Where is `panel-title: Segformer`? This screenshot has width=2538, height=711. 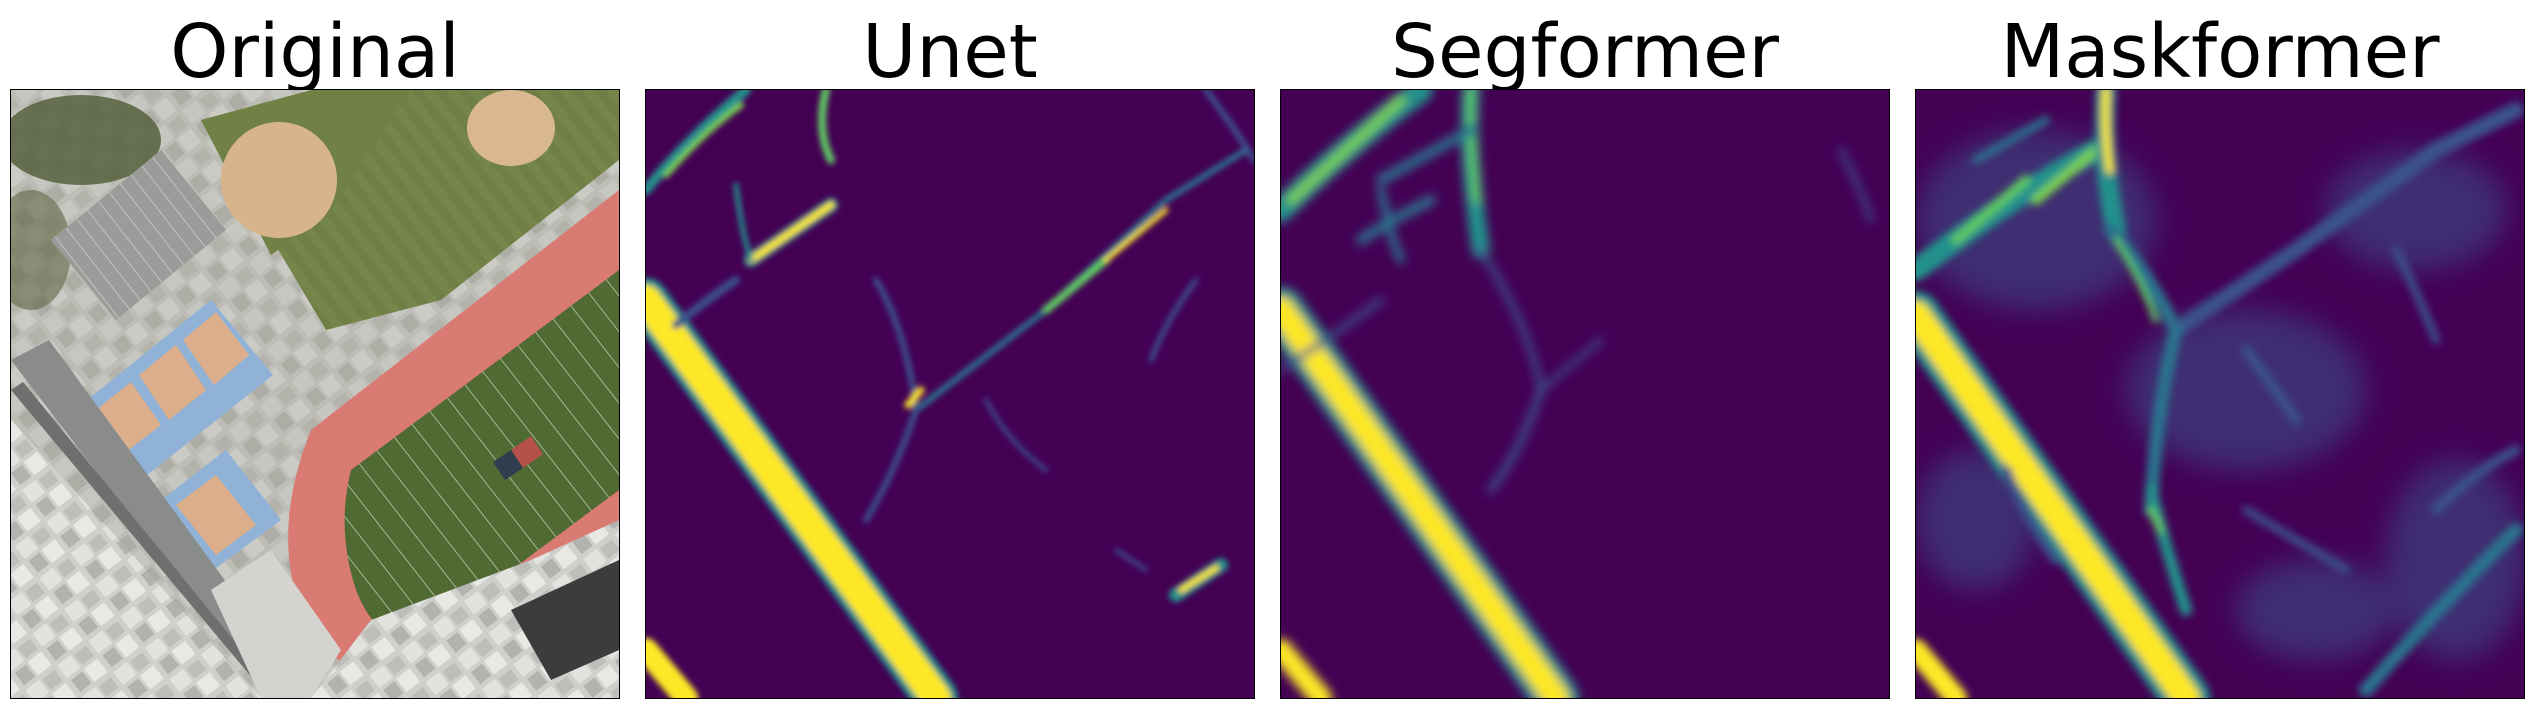 panel-title: Segformer is located at coordinates (1585, 52).